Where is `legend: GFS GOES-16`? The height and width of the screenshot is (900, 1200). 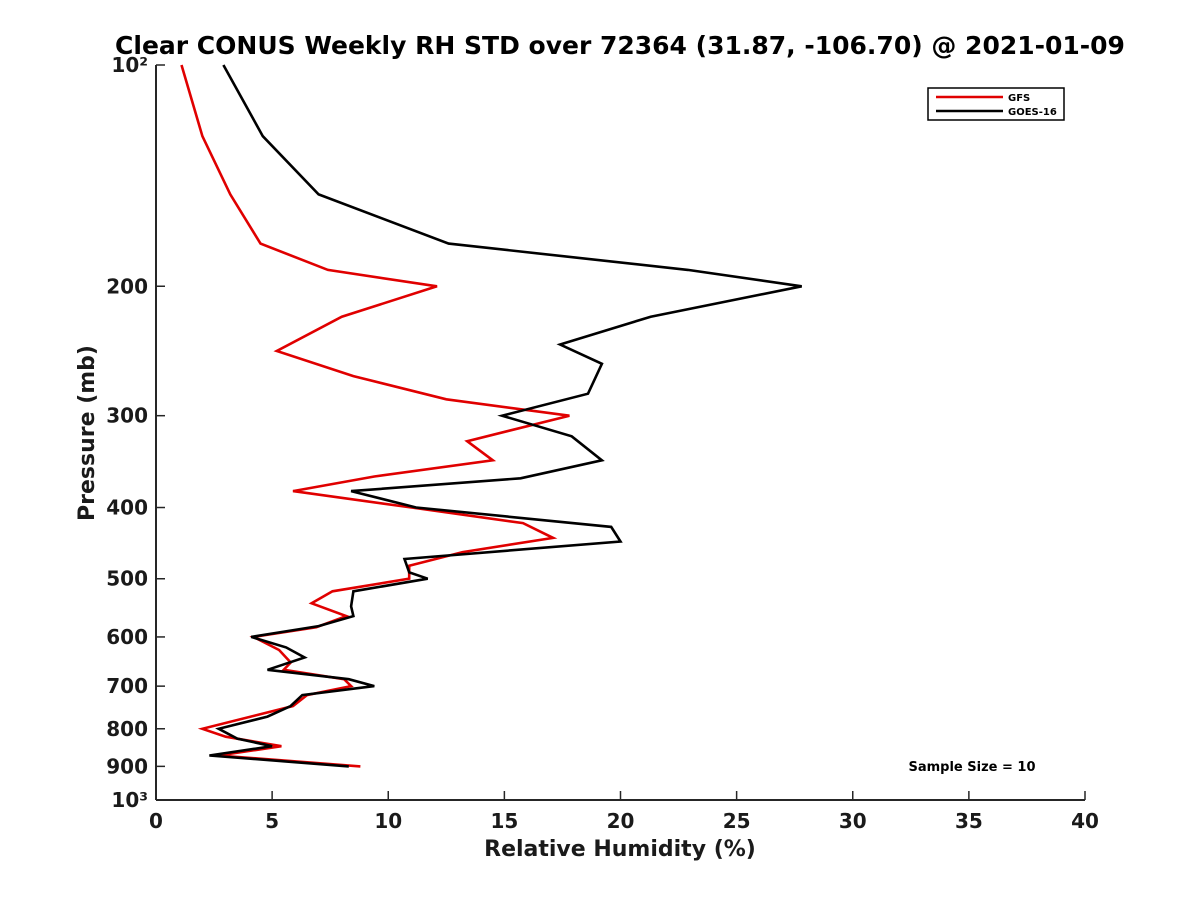 legend: GFS GOES-16 is located at coordinates (996, 104).